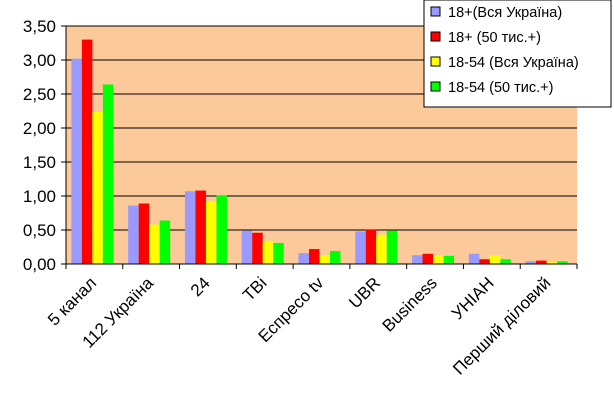 This screenshot has width=614, height=401. Describe the element at coordinates (39, 94) in the screenshot. I see `y-tick-label: 2,50` at that location.